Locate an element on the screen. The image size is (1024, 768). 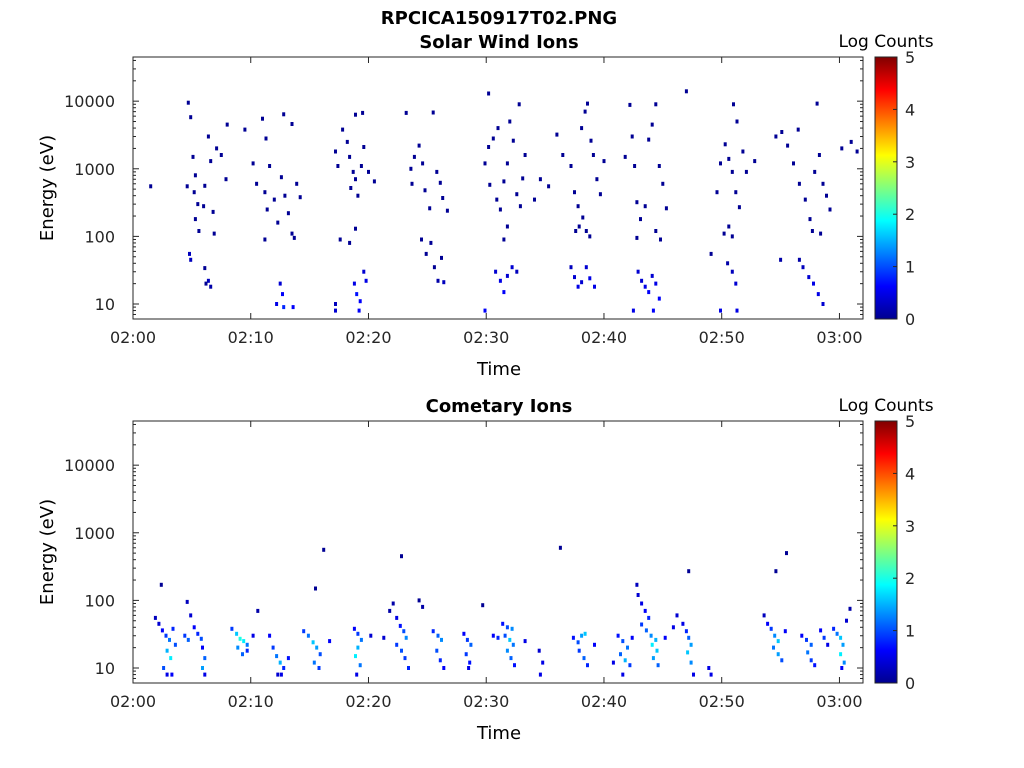
x-tick-label: 02:10 is located at coordinates (251, 337).